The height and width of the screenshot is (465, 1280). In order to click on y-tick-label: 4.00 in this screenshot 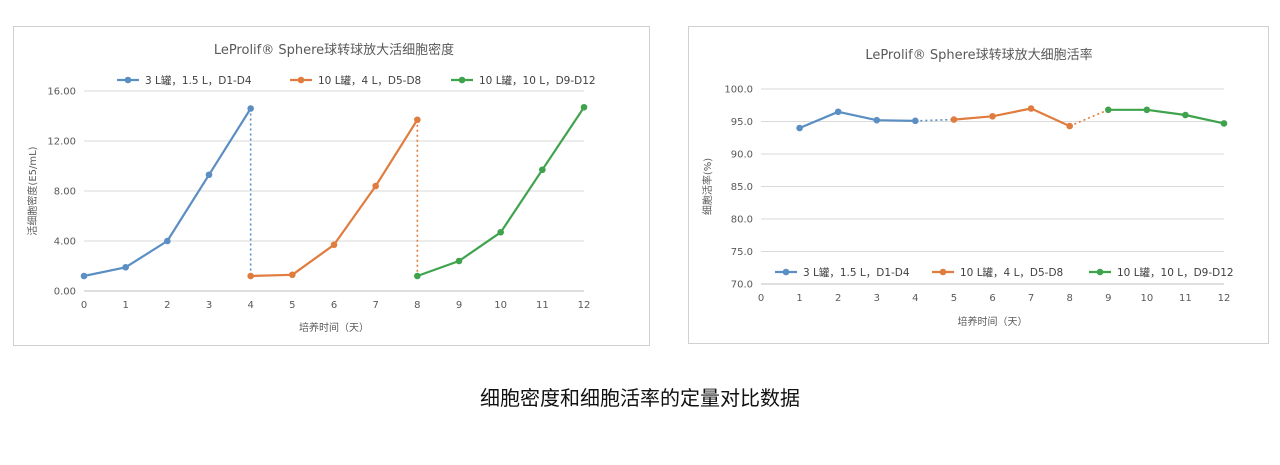, I will do `click(65, 242)`.